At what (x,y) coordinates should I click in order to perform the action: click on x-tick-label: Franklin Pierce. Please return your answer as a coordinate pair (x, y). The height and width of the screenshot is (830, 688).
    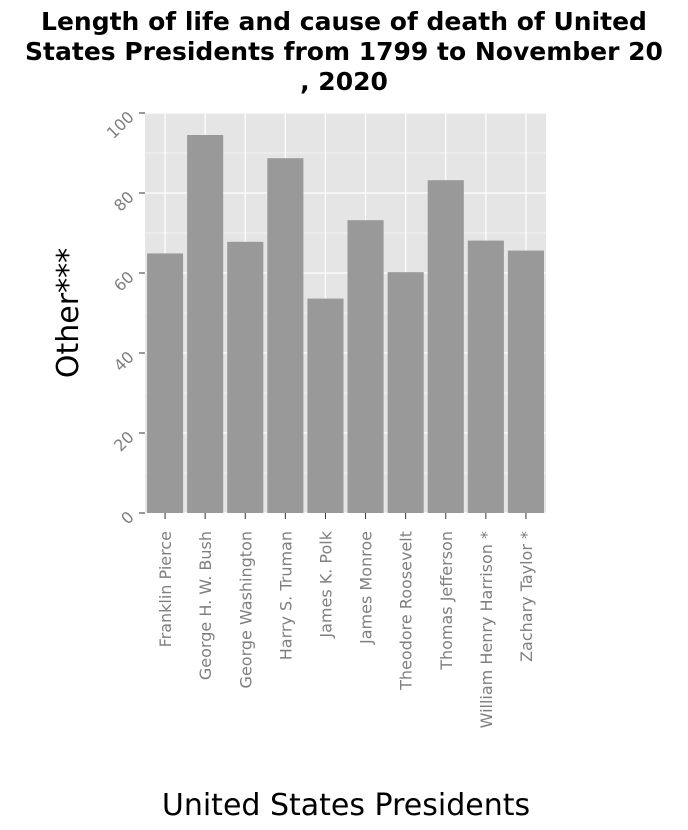
    Looking at the image, I should click on (165, 589).